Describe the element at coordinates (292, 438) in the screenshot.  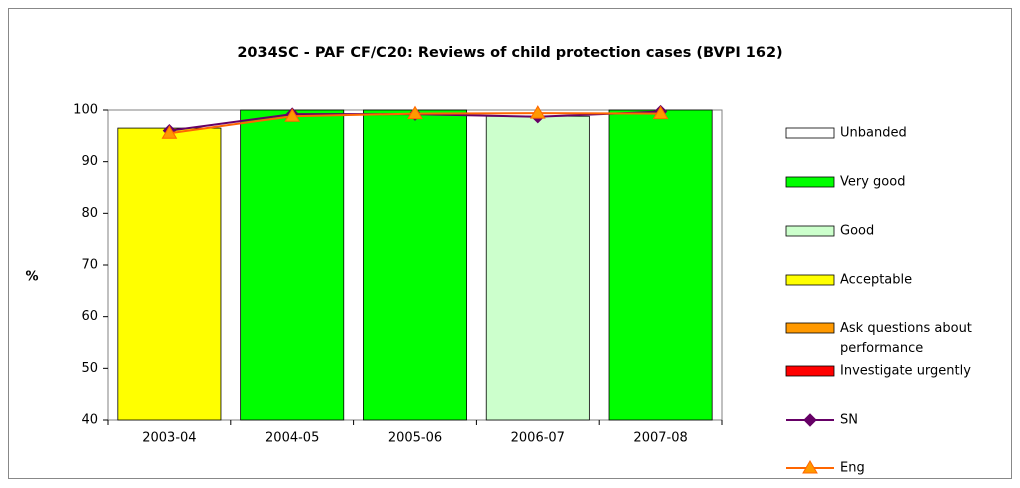
I see `x-tick-label: 2004-05` at that location.